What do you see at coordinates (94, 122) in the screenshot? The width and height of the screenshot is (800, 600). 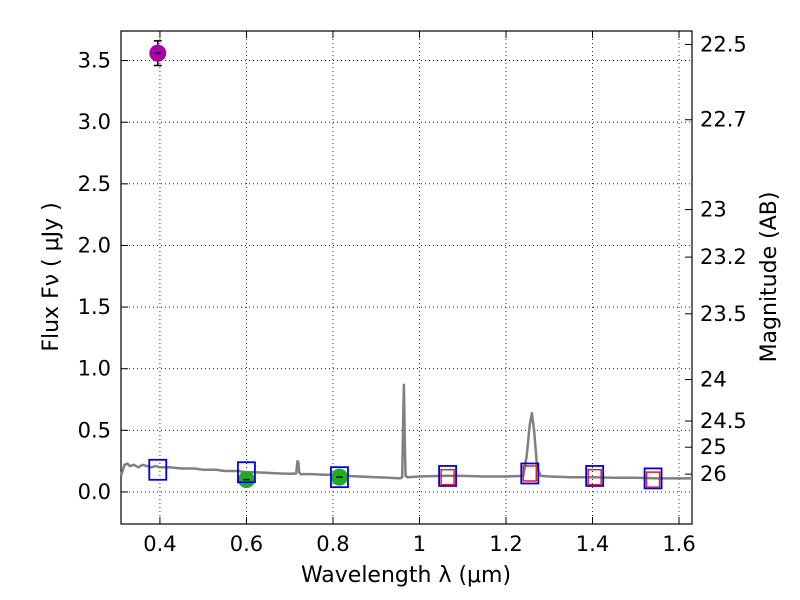 I see `y-tick-label: 3.0` at bounding box center [94, 122].